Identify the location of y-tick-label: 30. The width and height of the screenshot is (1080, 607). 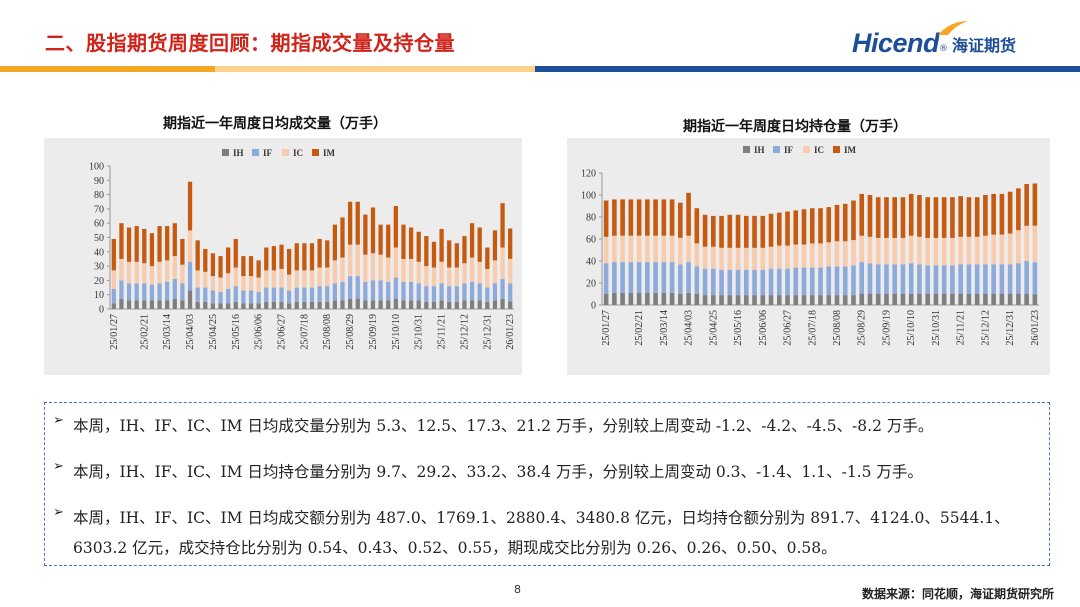
(99, 267).